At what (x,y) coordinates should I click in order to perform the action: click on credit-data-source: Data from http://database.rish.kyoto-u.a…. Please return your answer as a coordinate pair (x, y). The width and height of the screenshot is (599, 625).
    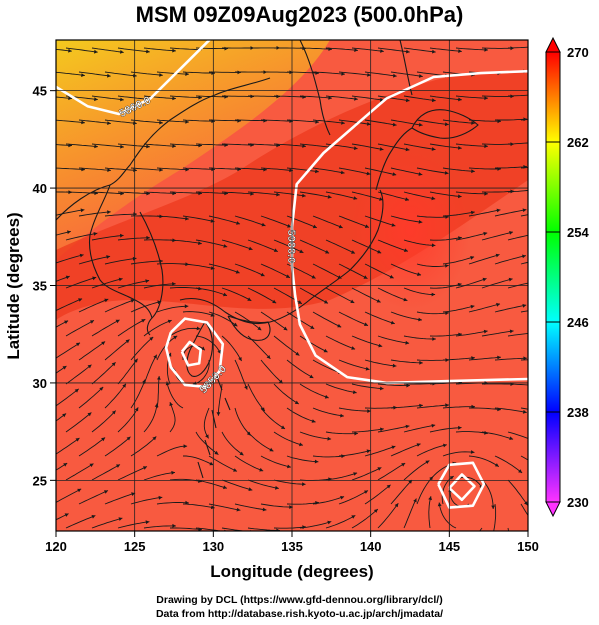
    Looking at the image, I should click on (299, 614).